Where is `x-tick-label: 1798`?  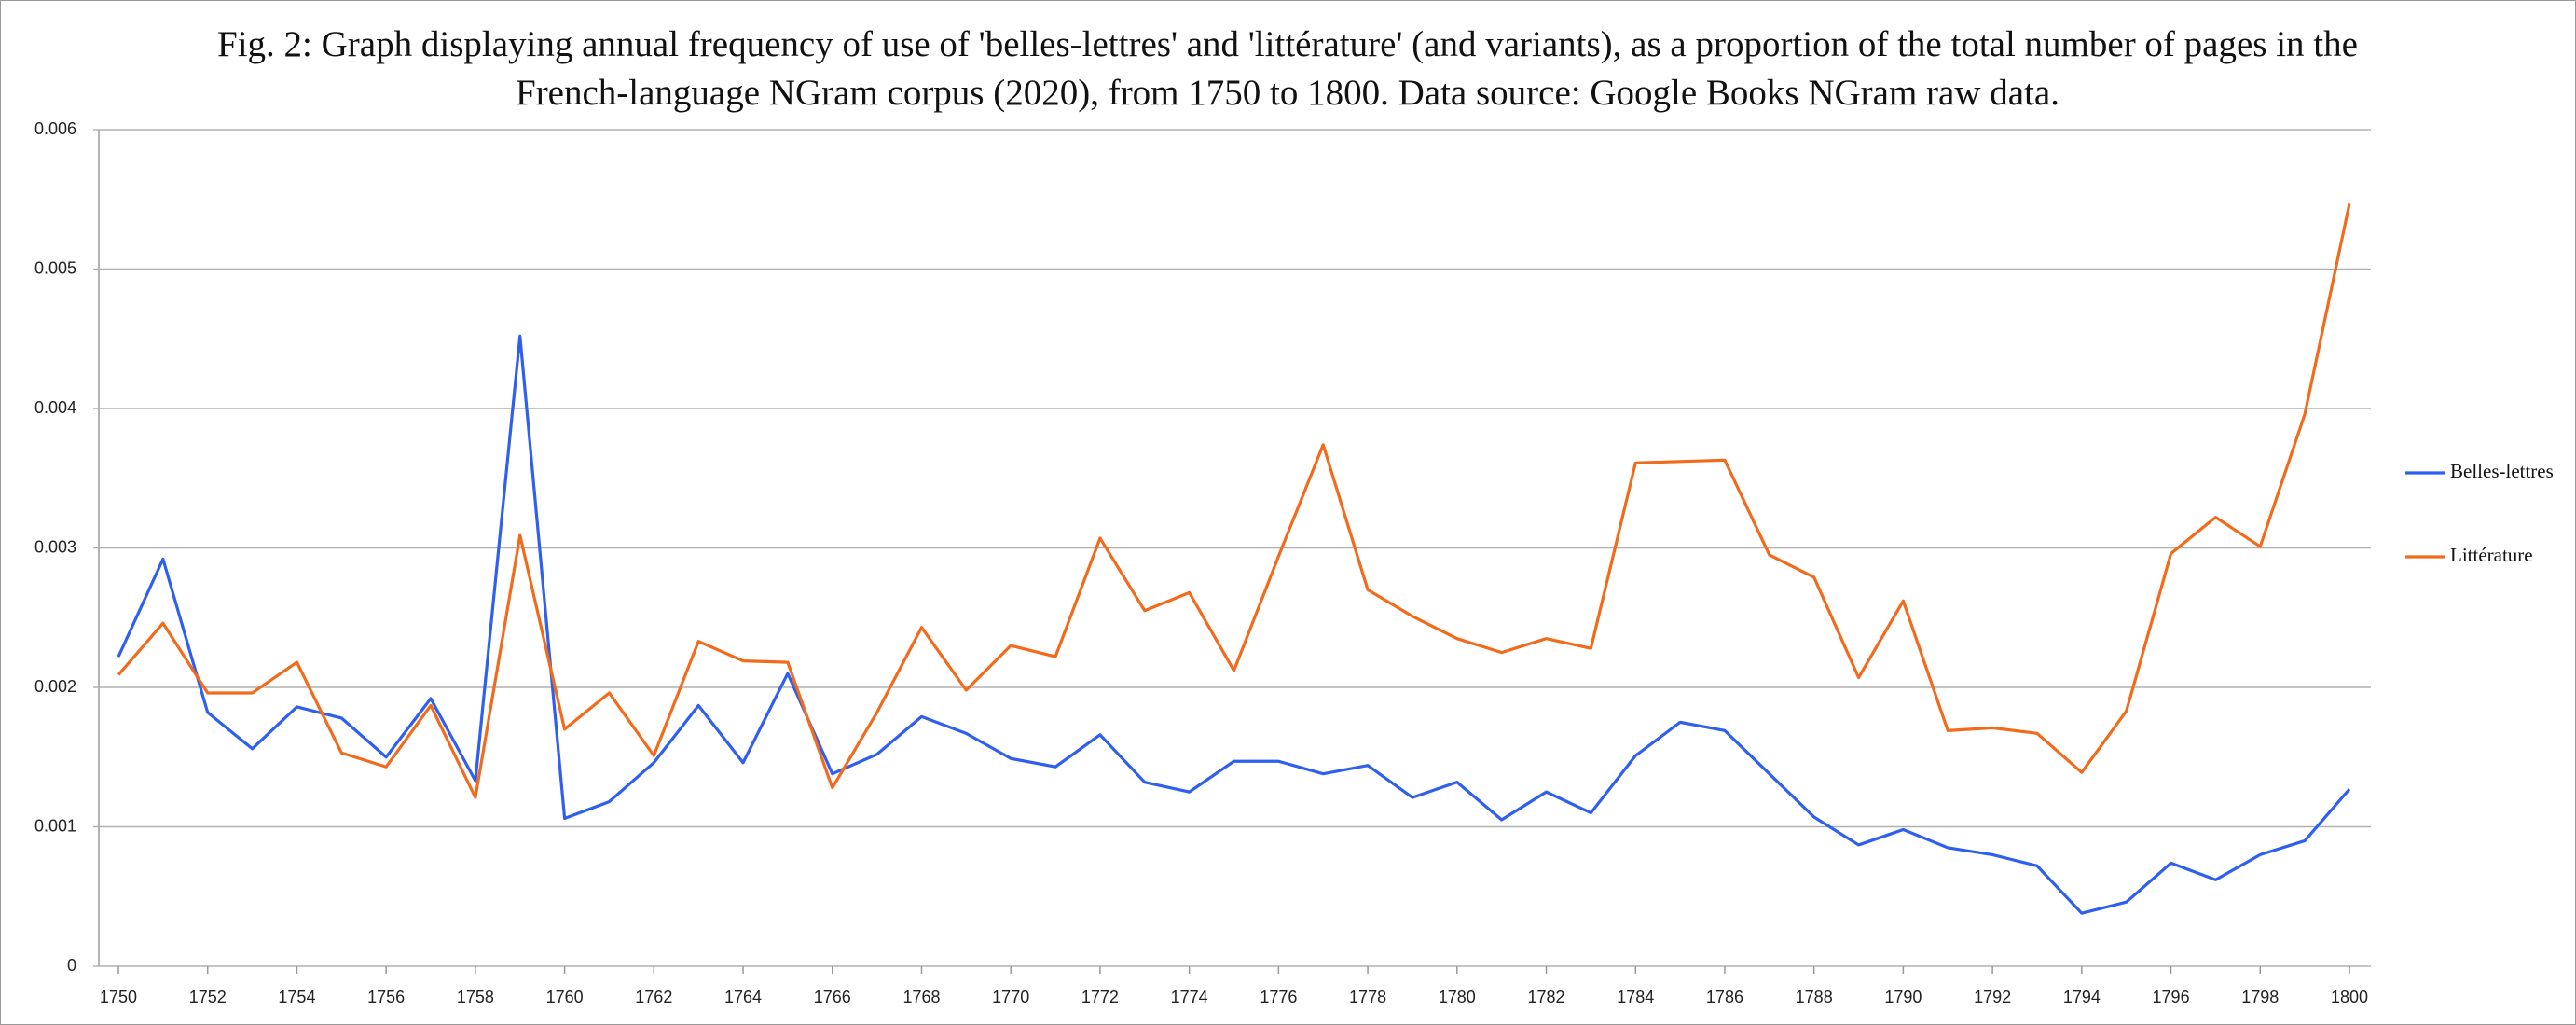 x-tick-label: 1798 is located at coordinates (2260, 997).